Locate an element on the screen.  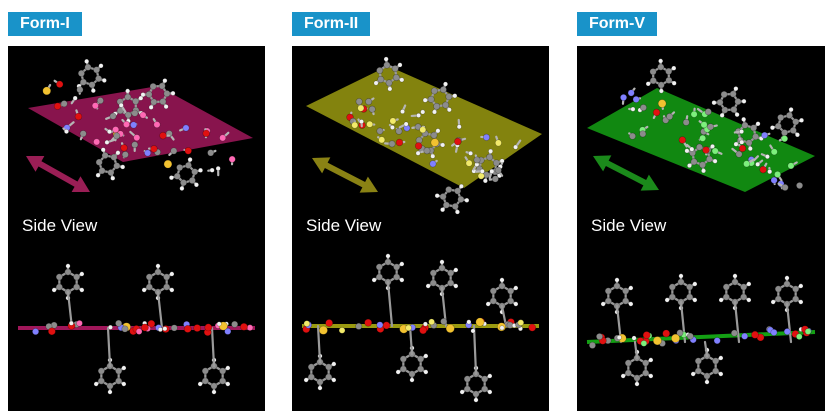
form-2-side-view-label: Side View is located at coordinates (344, 225).